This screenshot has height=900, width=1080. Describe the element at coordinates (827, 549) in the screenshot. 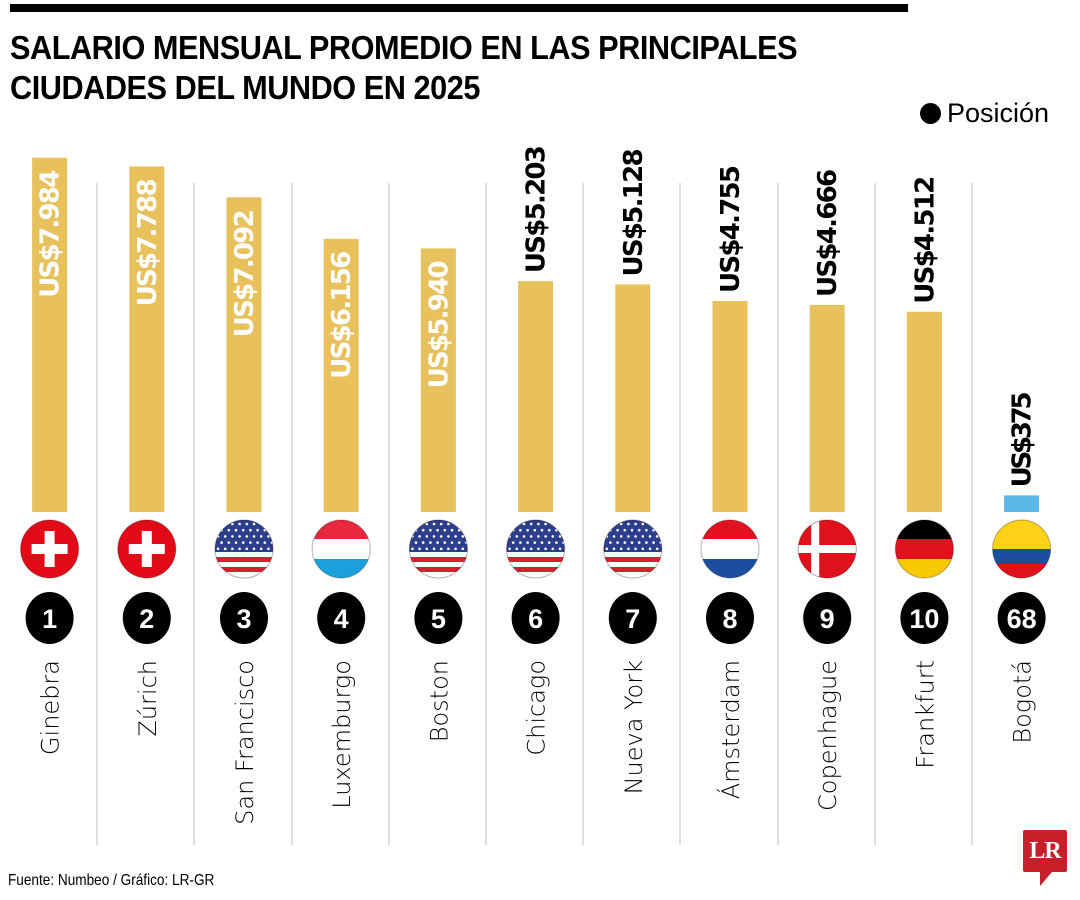

I see `denmark-flag-icon` at that location.